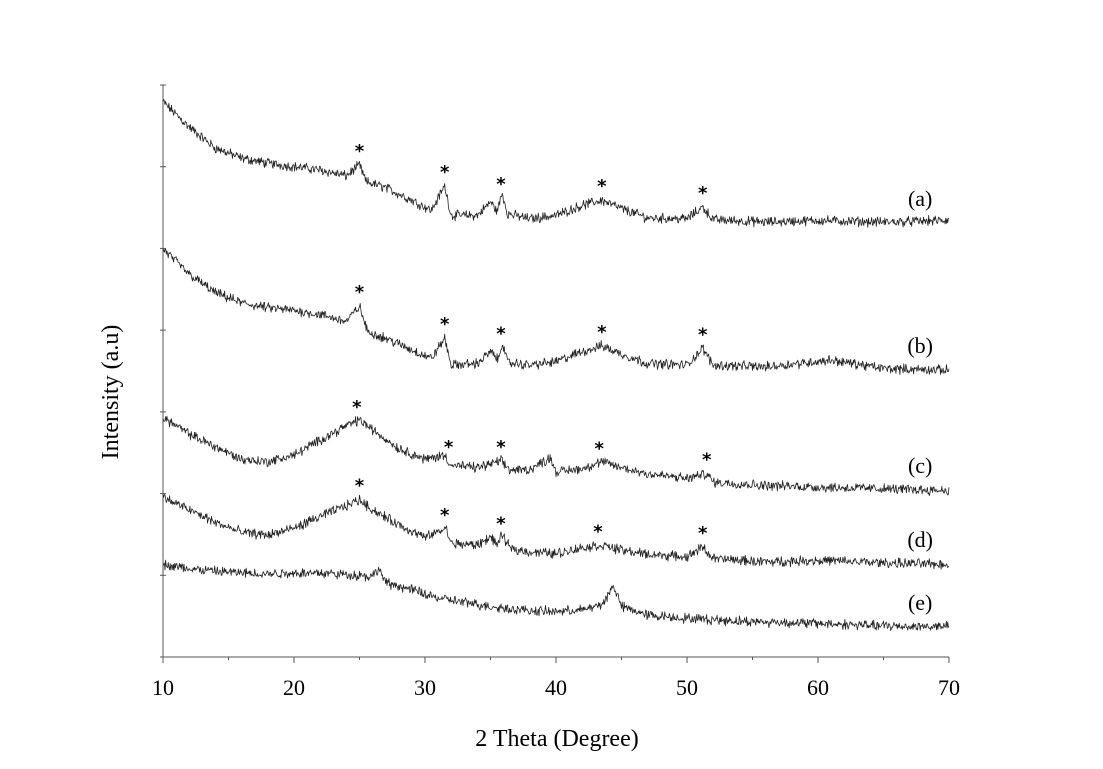 Image resolution: width=1103 pixels, height=769 pixels. What do you see at coordinates (920, 465) in the screenshot?
I see `series-label: (c)` at bounding box center [920, 465].